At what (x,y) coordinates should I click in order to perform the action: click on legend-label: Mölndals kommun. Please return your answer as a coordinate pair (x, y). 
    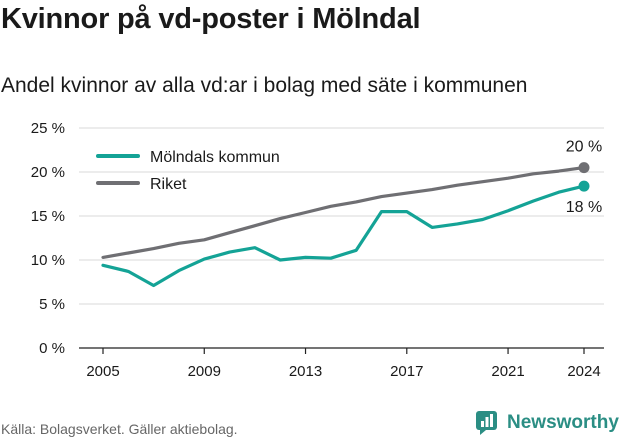
    Looking at the image, I should click on (215, 157).